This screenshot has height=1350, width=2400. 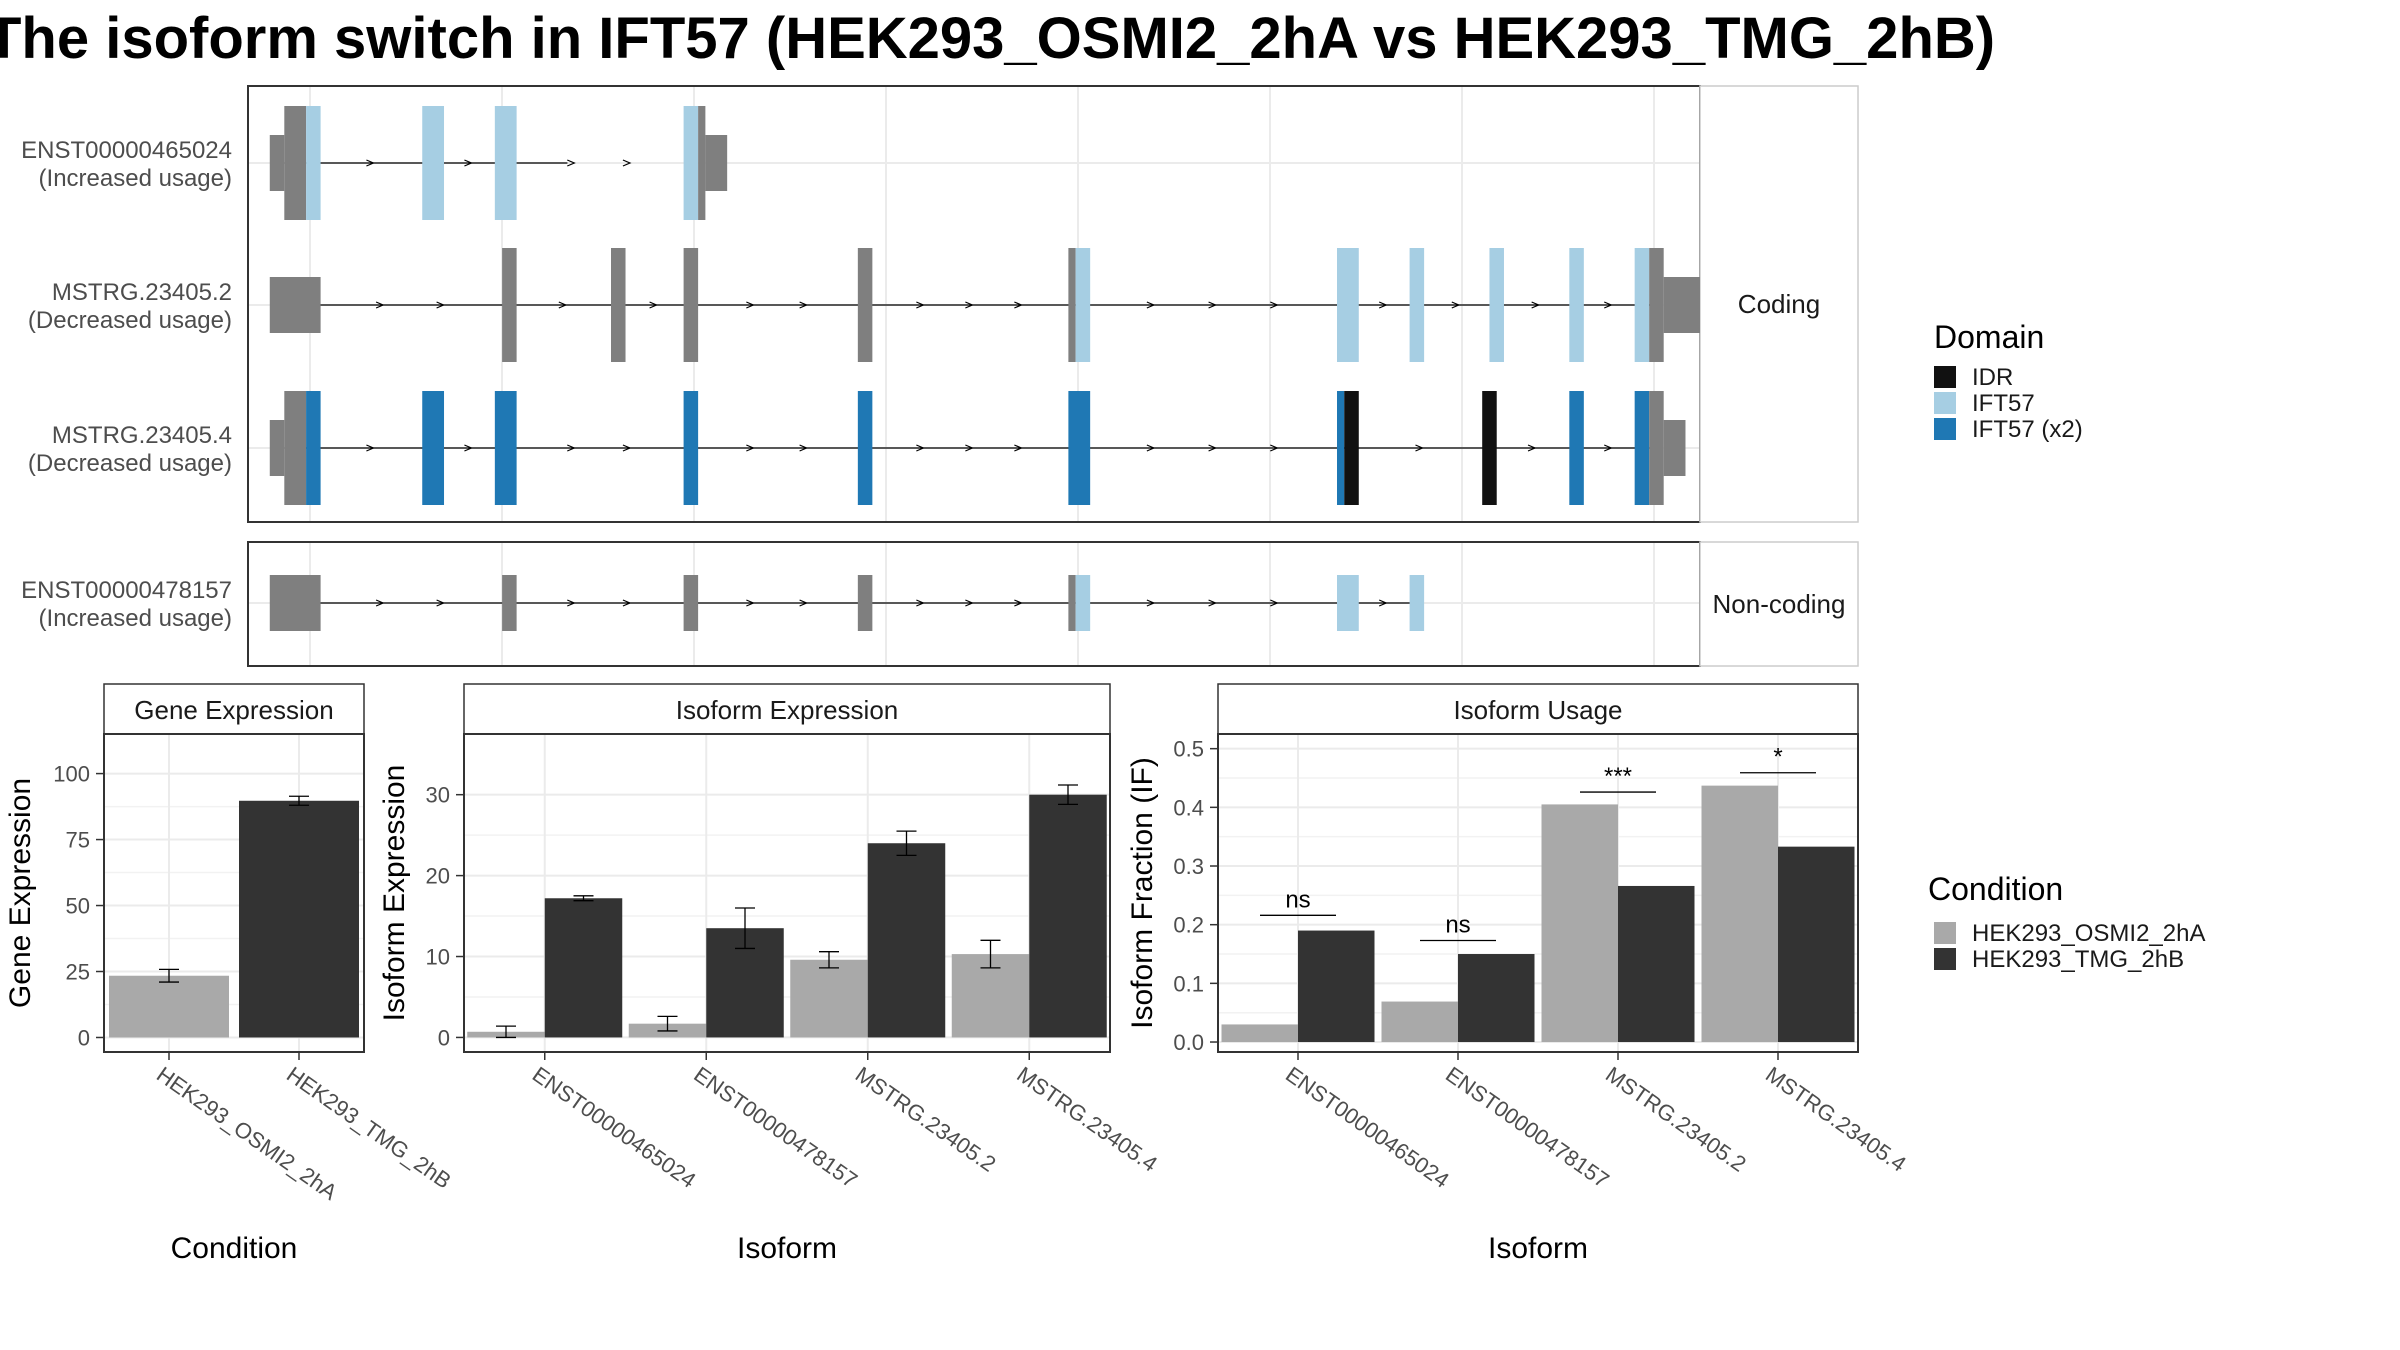 I want to click on transcript-id-label: MSTRG.23405.2, so click(x=142, y=292).